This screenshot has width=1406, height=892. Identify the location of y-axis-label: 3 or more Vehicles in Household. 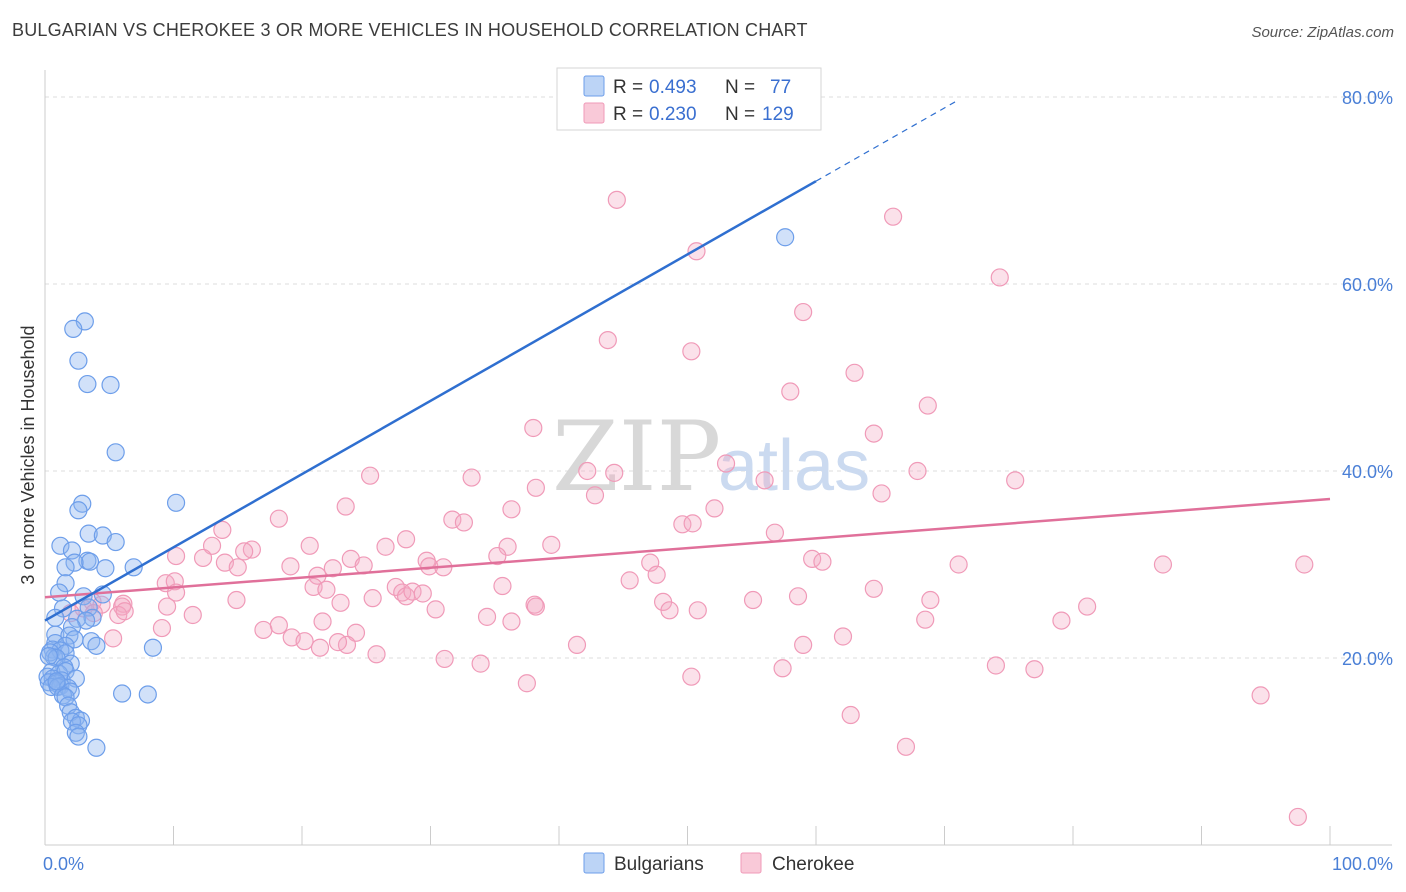
(28, 454).